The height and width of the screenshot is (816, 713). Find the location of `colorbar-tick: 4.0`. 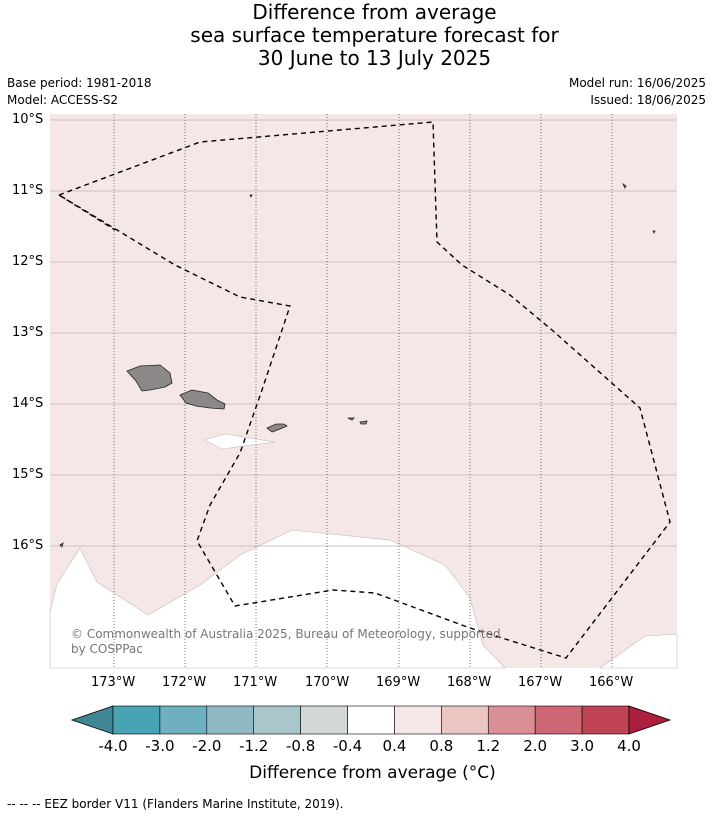

colorbar-tick: 4.0 is located at coordinates (629, 746).